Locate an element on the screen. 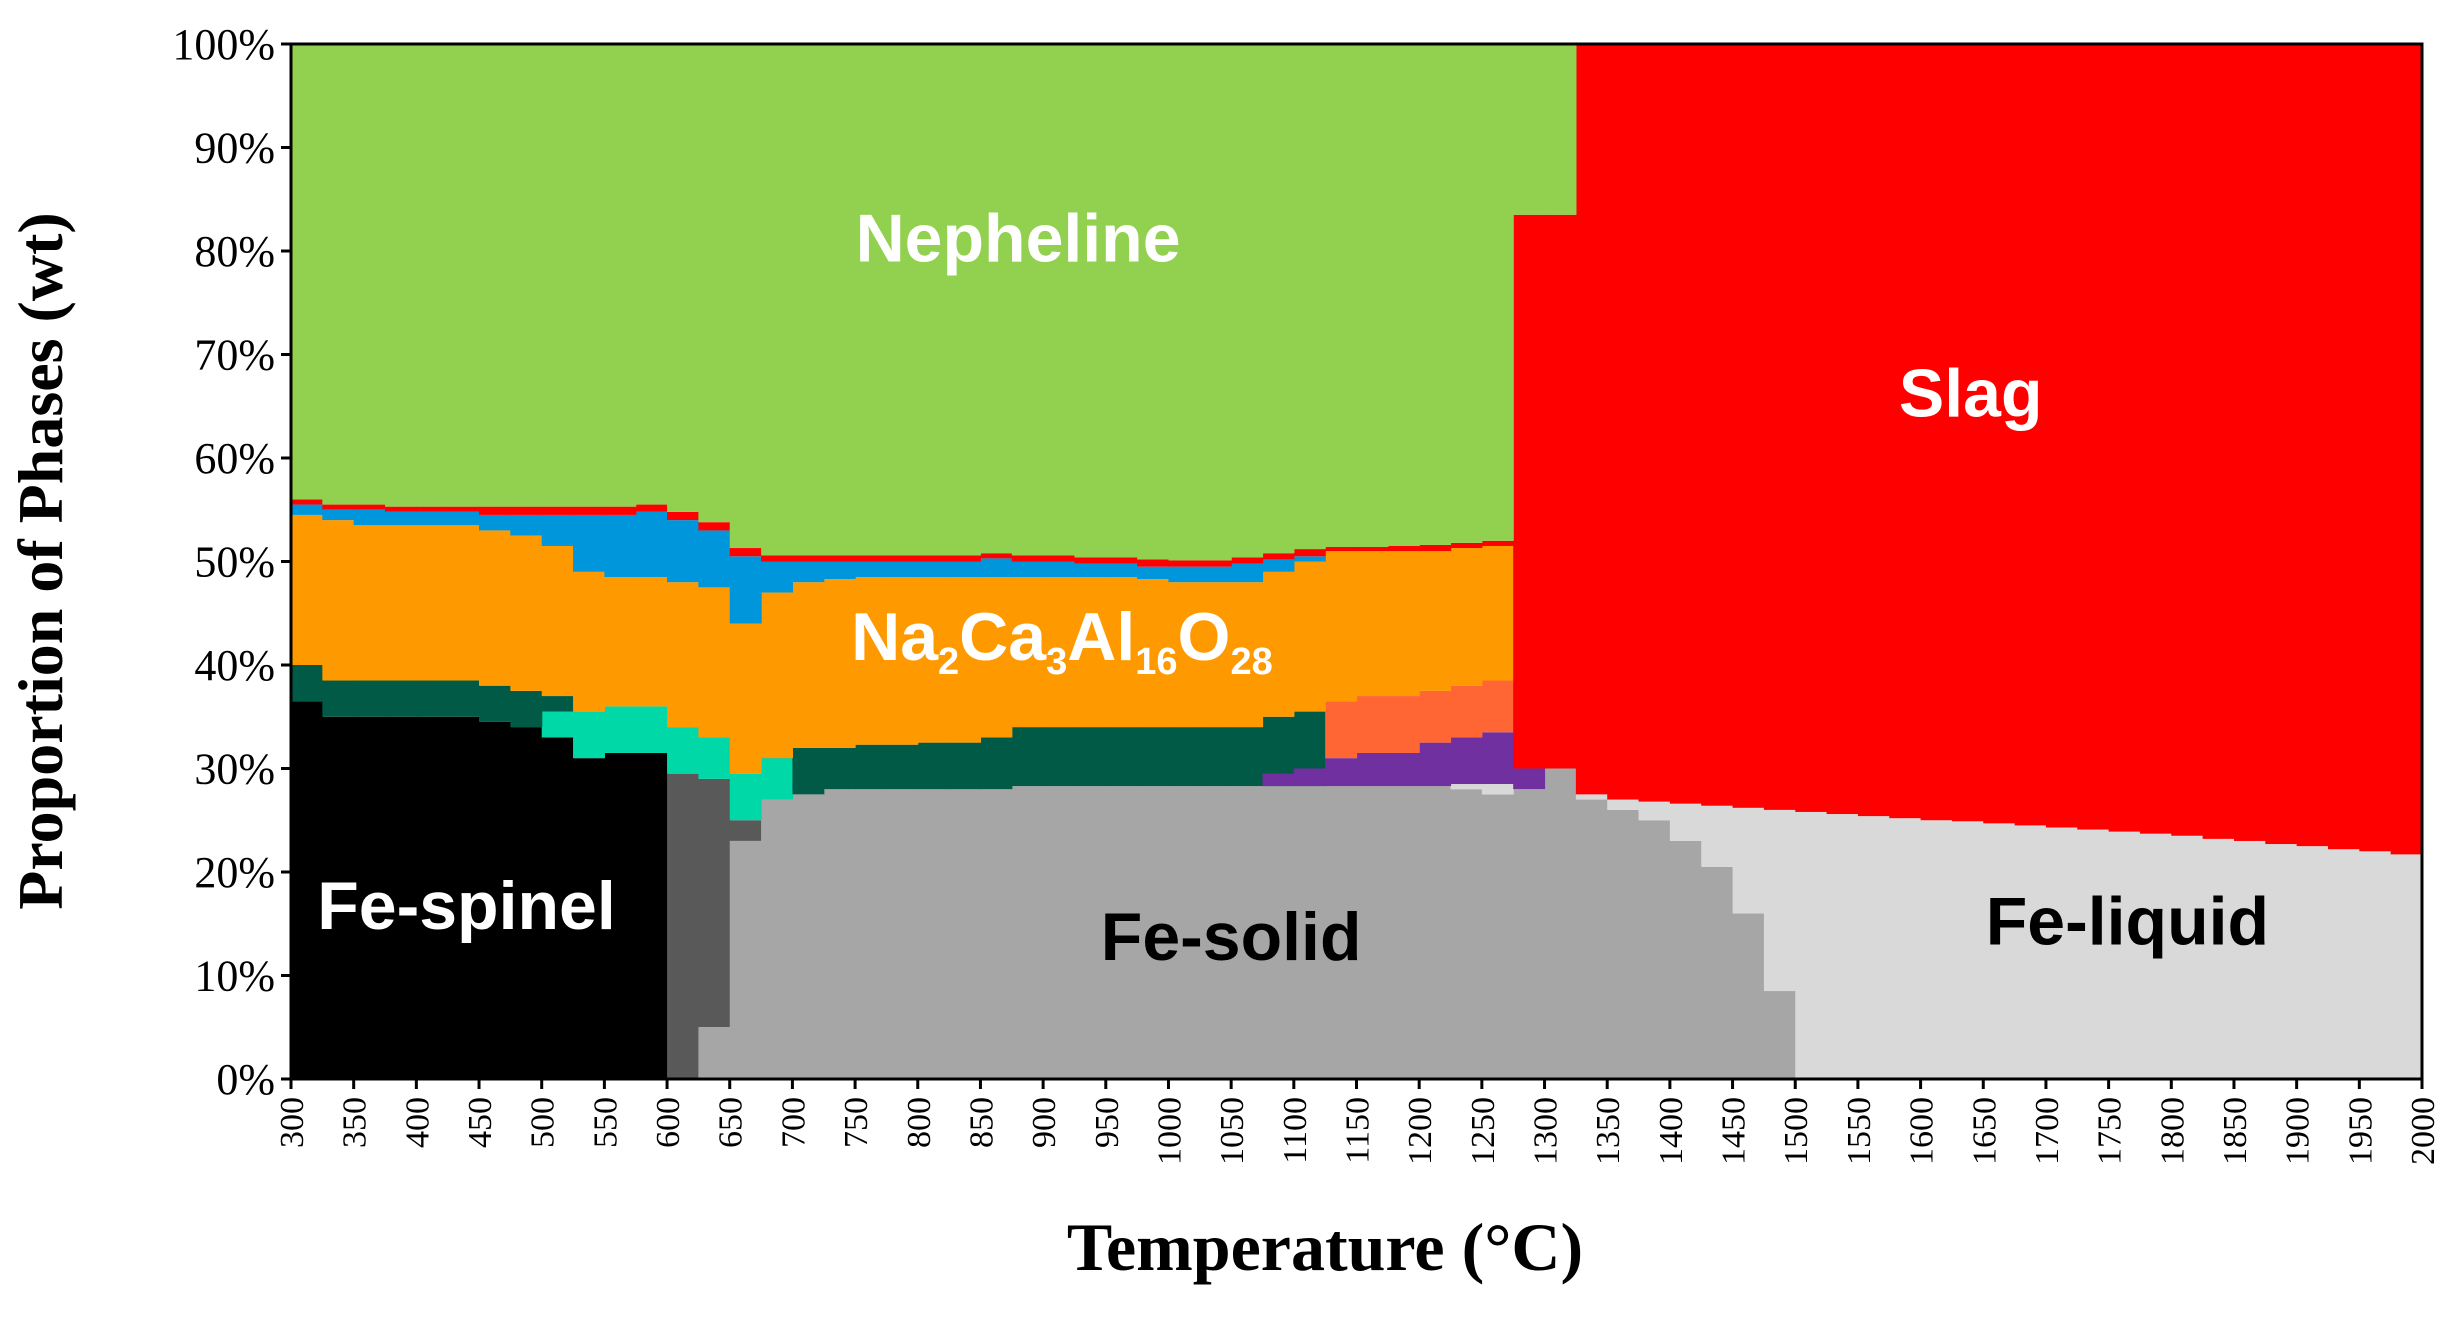  series-fe-solid is located at coordinates (1247, 924).